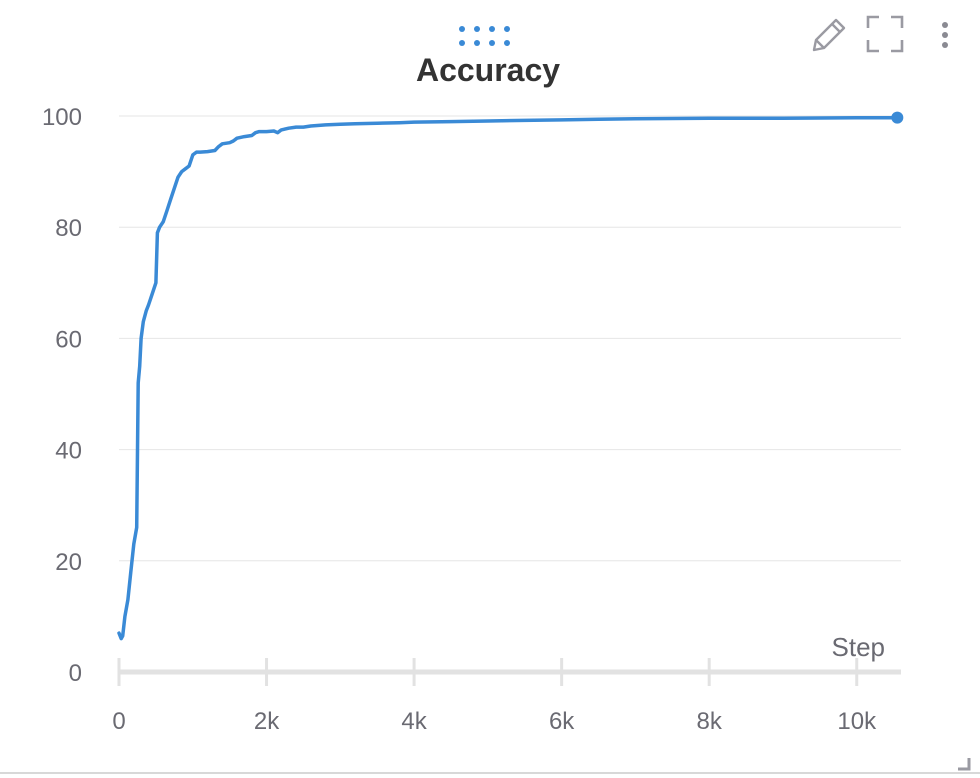  What do you see at coordinates (267, 721) in the screenshot?
I see `x-tick-label: 2k` at bounding box center [267, 721].